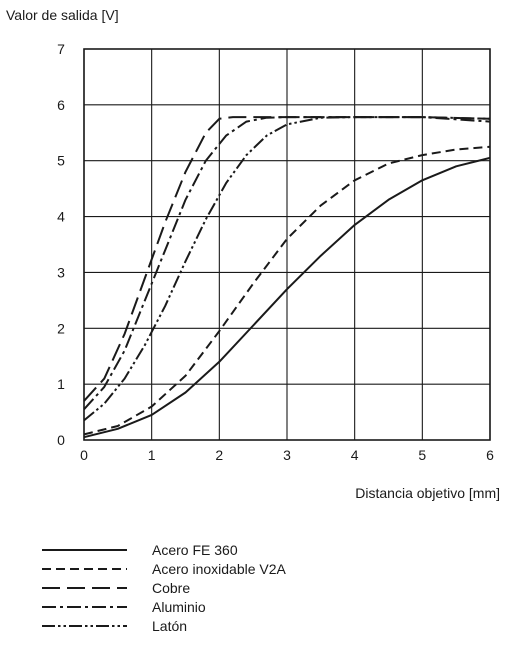 This screenshot has height=657, width=505. I want to click on x-tick-label: 6, so click(490, 455).